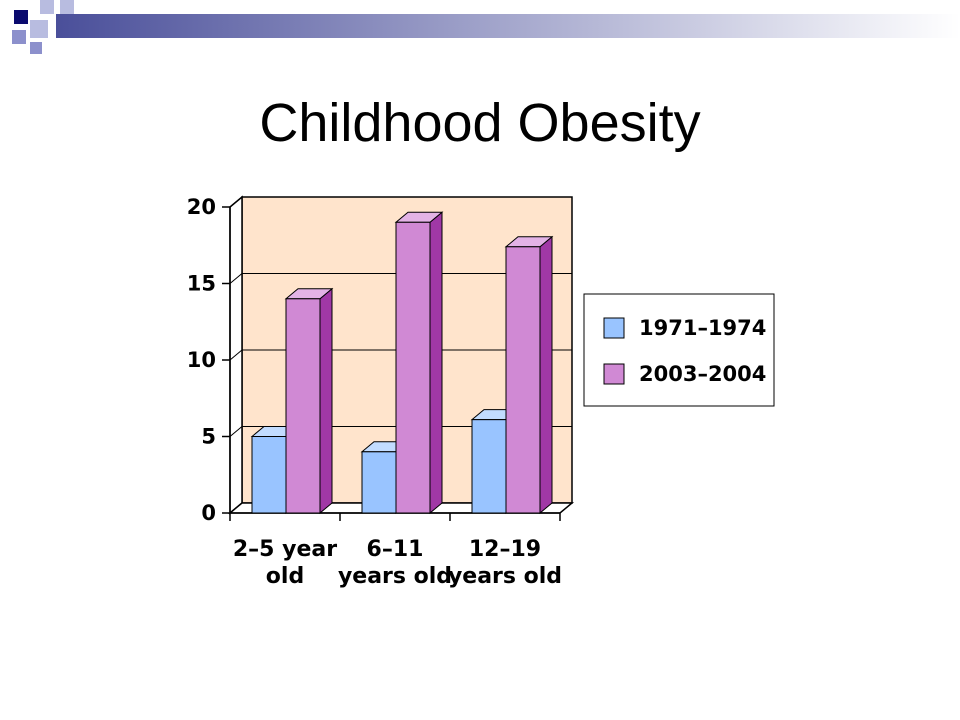  What do you see at coordinates (702, 374) in the screenshot?
I see `legend-label: 2003–2004` at bounding box center [702, 374].